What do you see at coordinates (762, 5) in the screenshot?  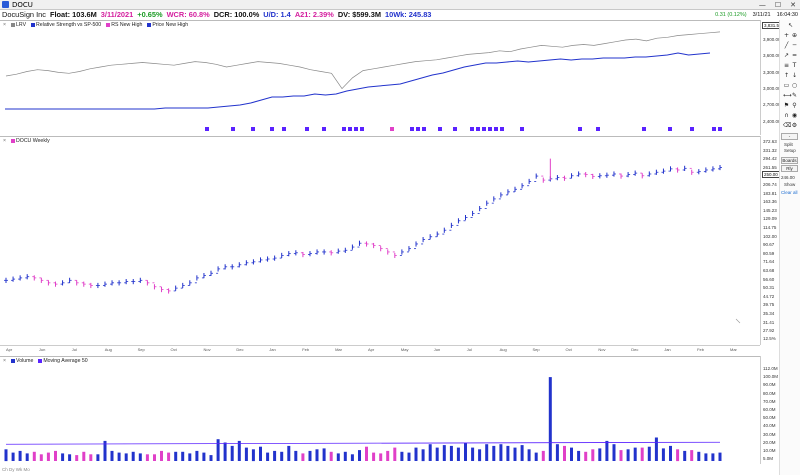 I see `minimize-icon: —` at bounding box center [762, 5].